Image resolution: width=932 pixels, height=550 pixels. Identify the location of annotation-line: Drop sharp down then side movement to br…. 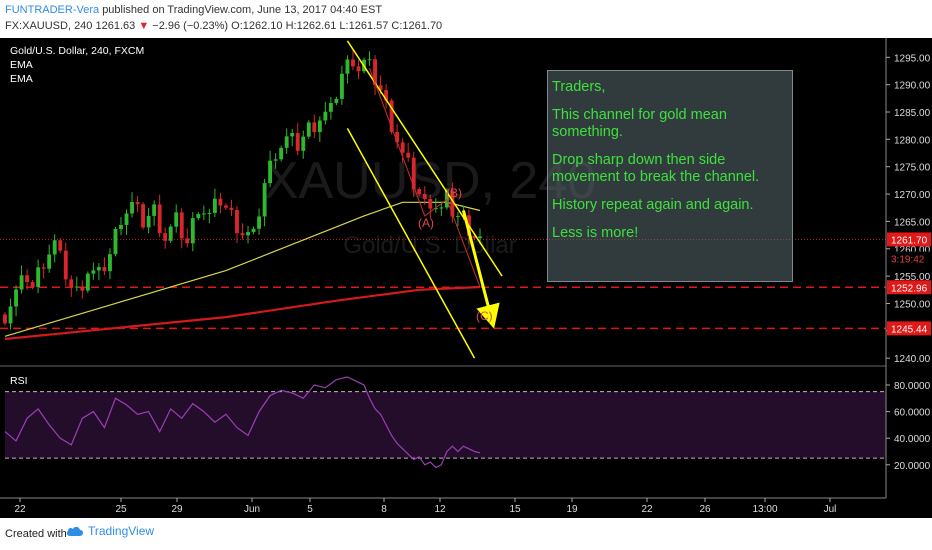
(656, 168).